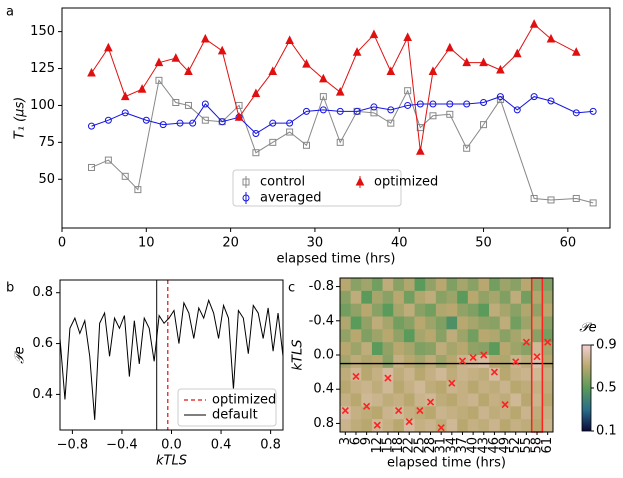 The height and width of the screenshot is (478, 623). I want to click on x-tick-label: 20, so click(230, 243).